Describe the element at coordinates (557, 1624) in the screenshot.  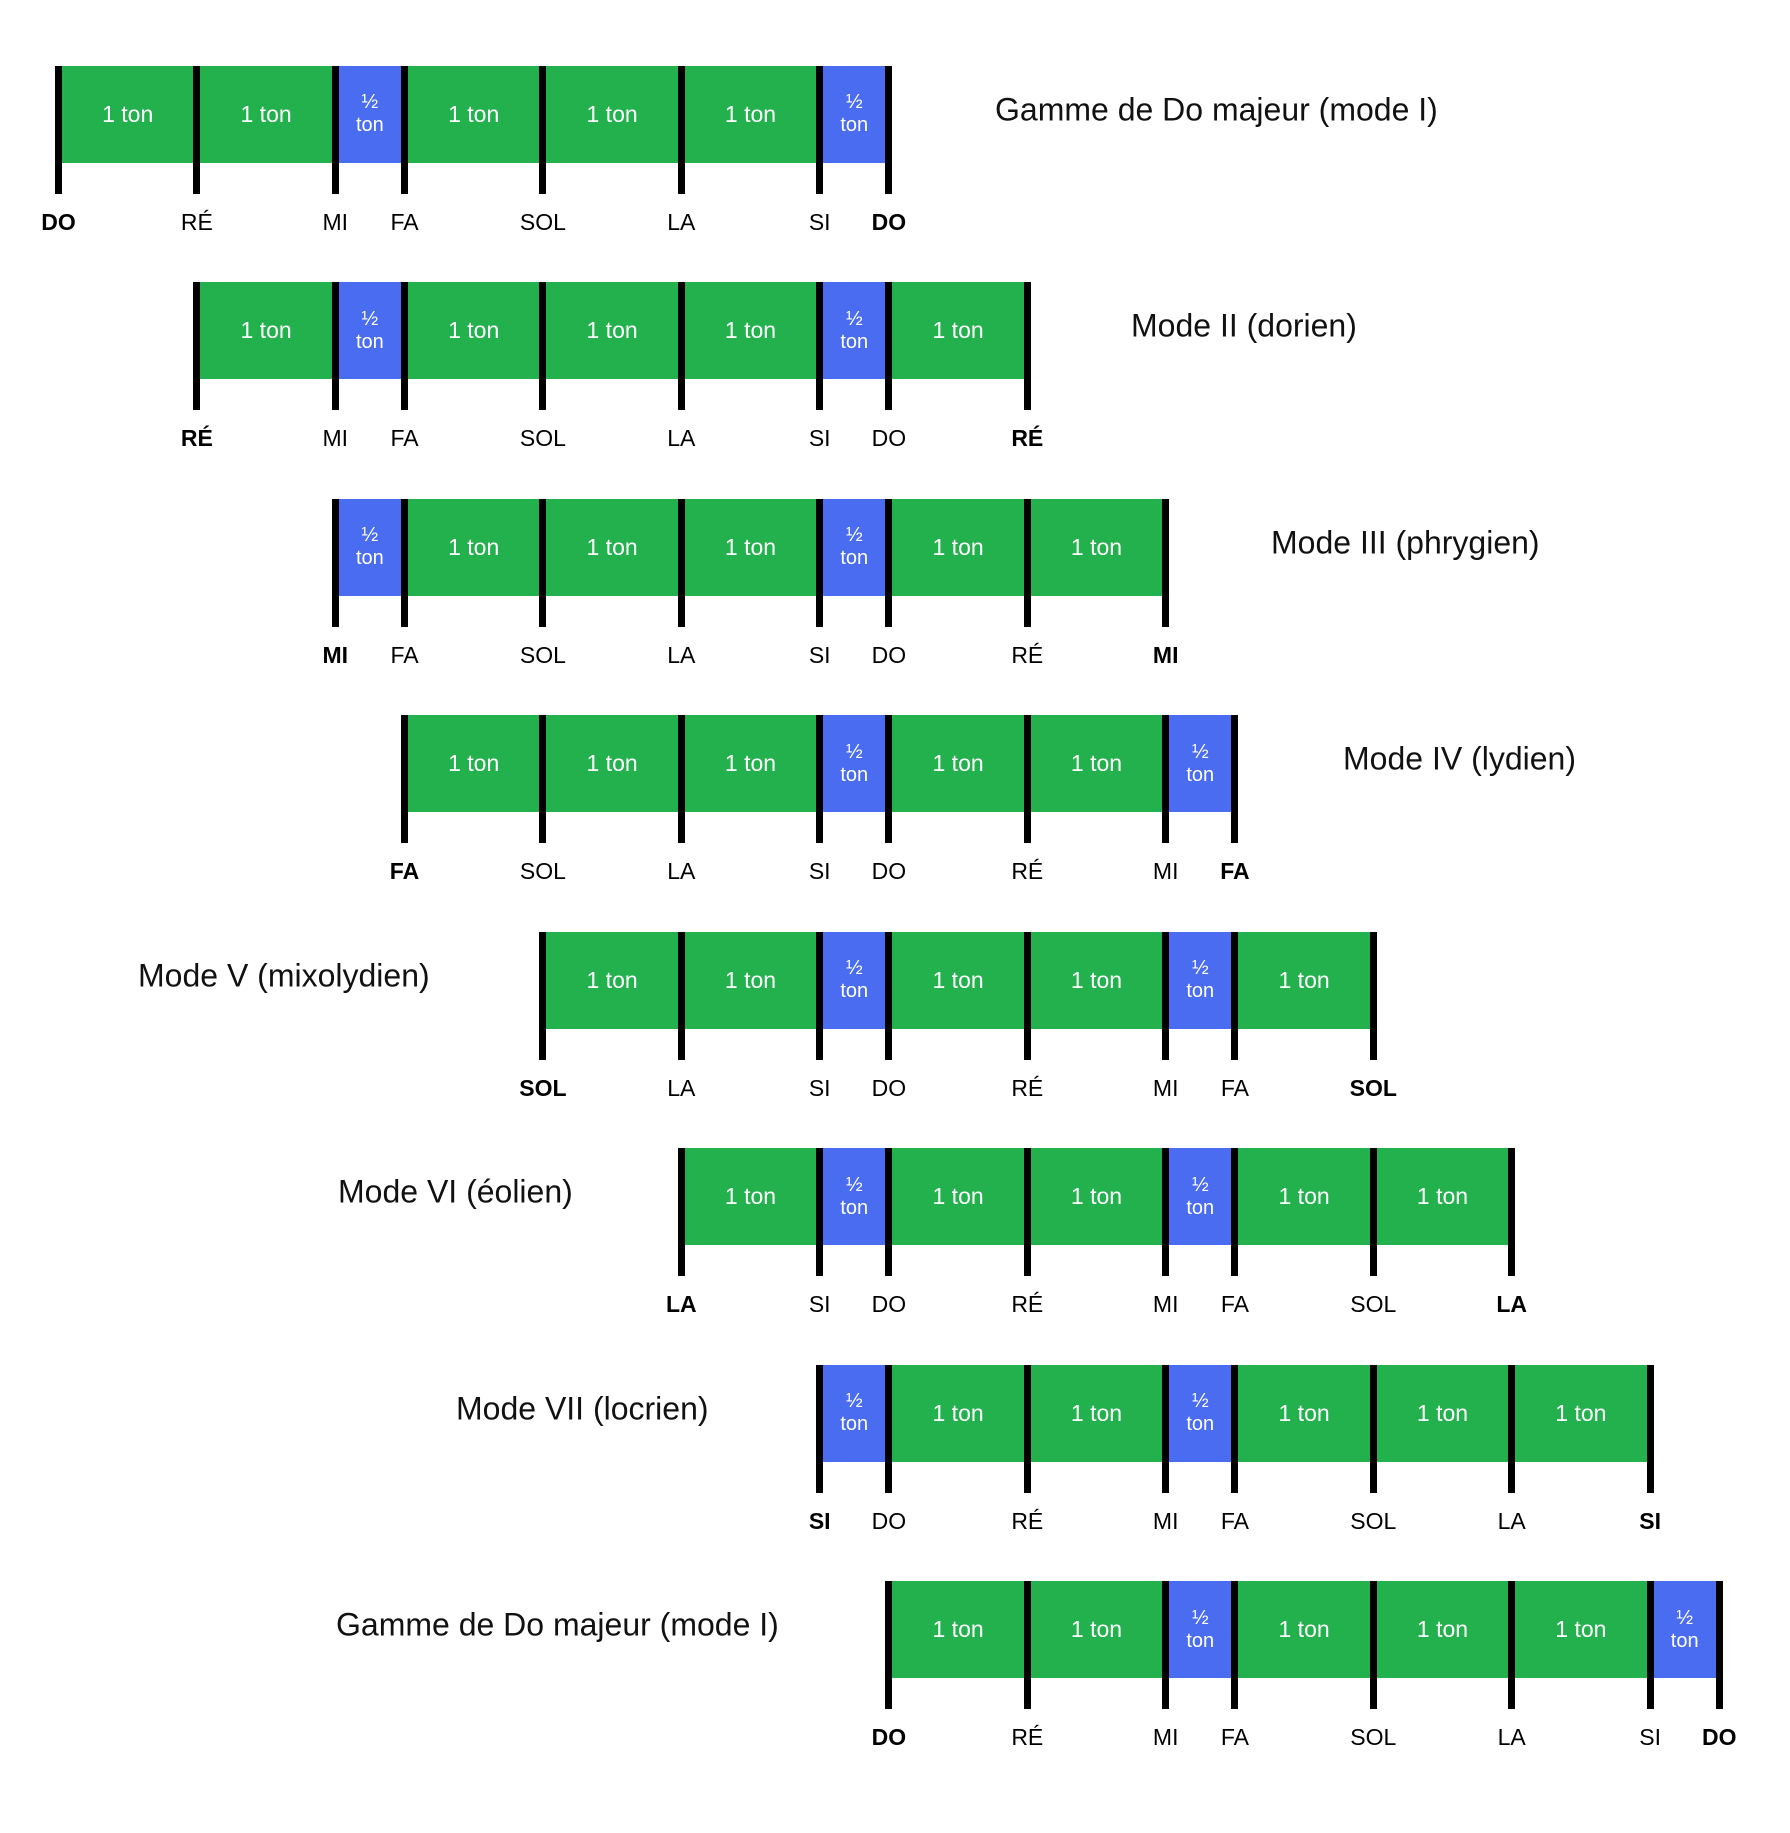
I see `mode-title: Gamme de Do majeur (mode I)` at that location.